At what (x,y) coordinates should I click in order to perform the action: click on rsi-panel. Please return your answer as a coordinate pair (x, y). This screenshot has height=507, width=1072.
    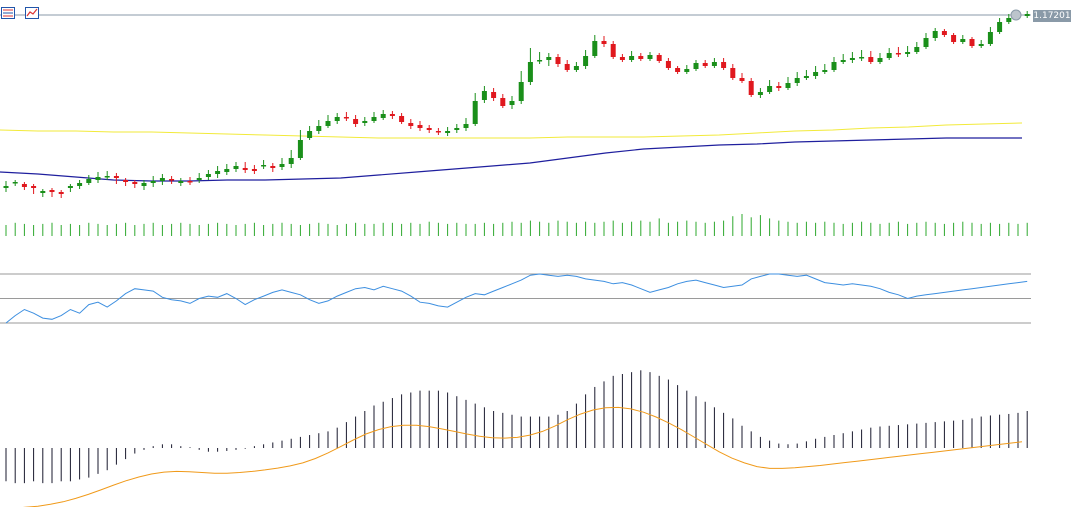
    Looking at the image, I should click on (515, 298).